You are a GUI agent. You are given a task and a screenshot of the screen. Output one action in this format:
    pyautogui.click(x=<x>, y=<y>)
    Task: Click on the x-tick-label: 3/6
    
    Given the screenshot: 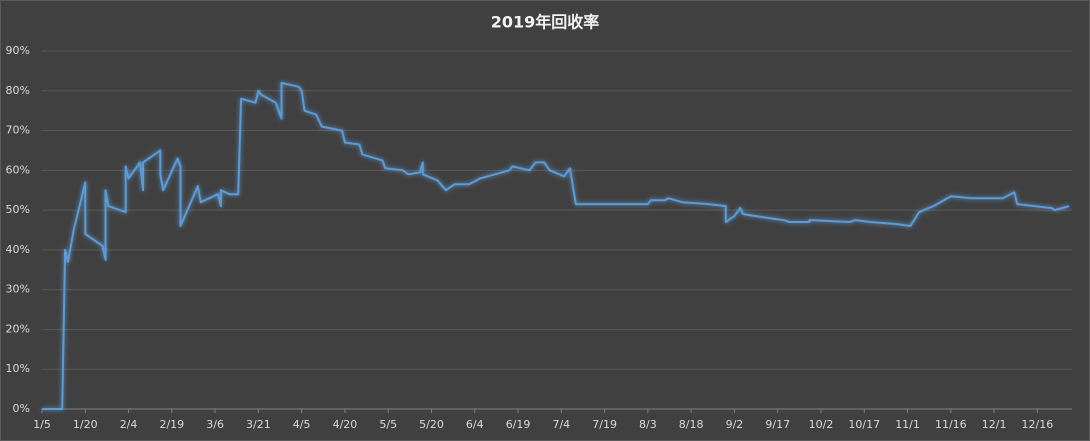 What is the action you would take?
    pyautogui.click(x=215, y=424)
    